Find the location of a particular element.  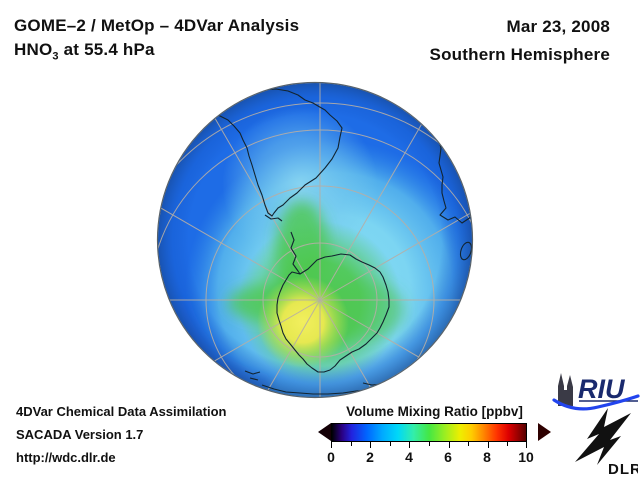

riu-logo: RIU is located at coordinates (596, 392).